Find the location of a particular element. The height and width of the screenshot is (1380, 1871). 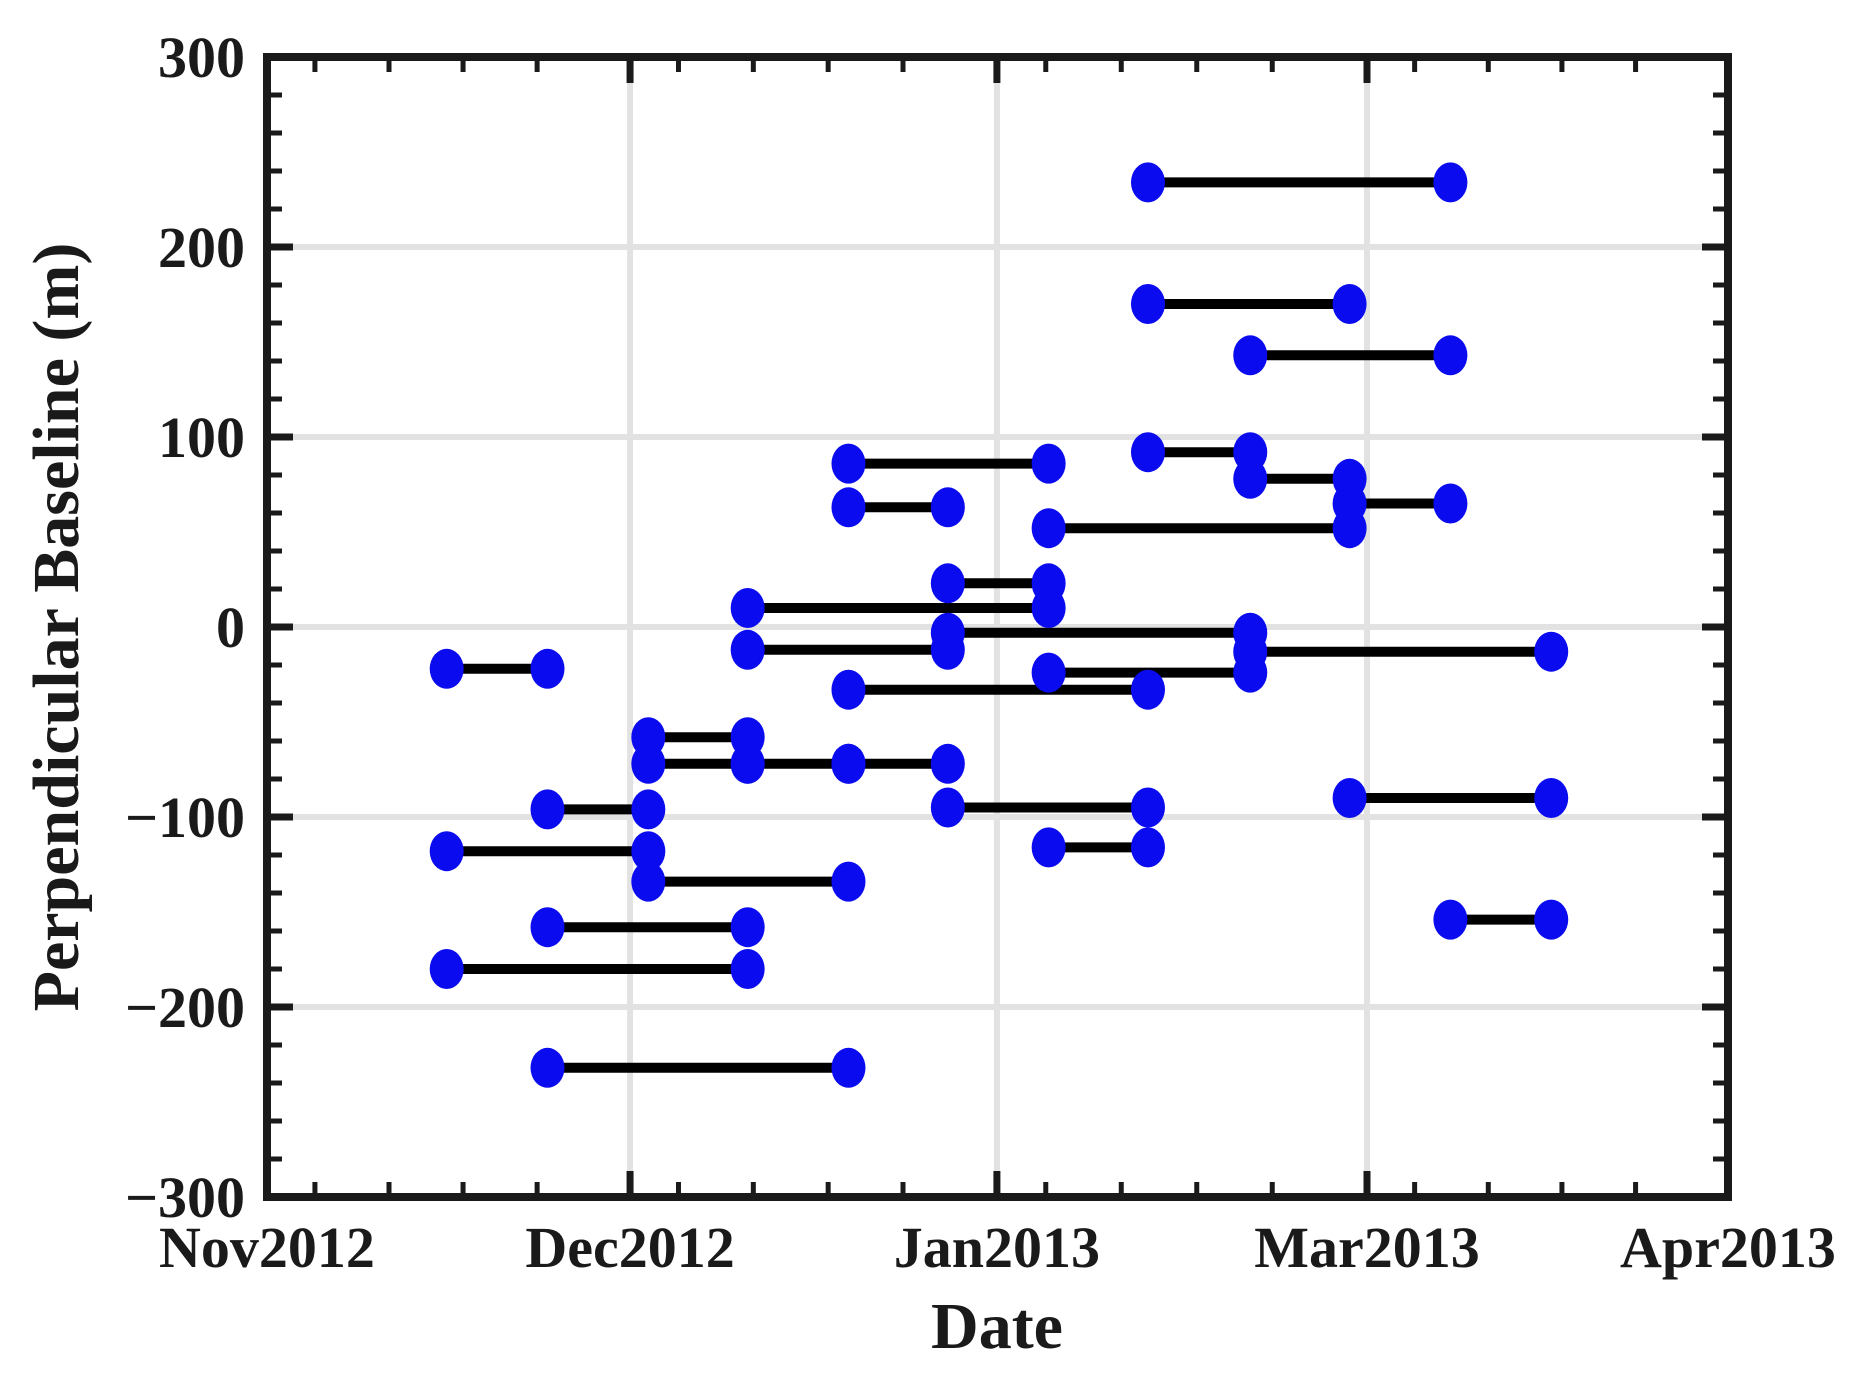

y-tick-label: 300 is located at coordinates (201, 57).